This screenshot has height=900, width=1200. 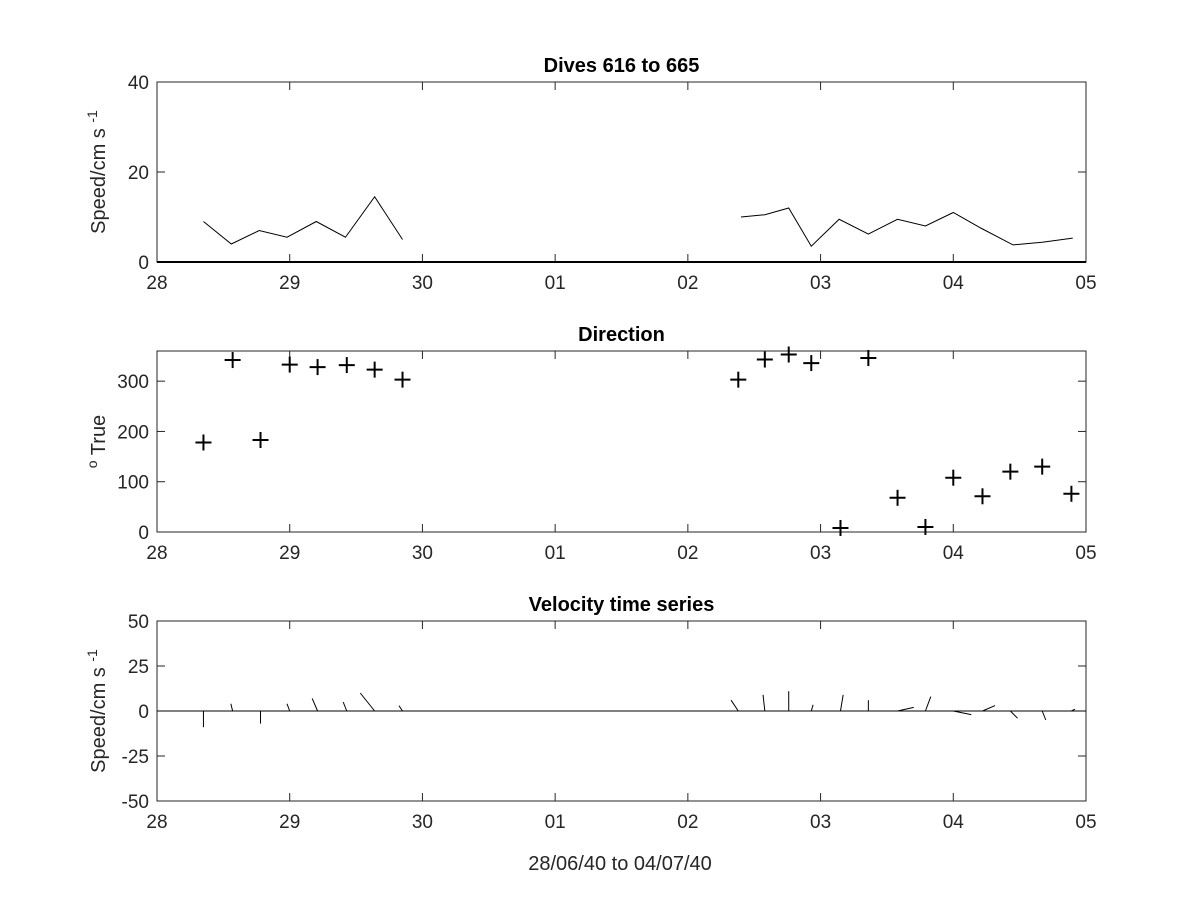 What do you see at coordinates (133, 483) in the screenshot?
I see `y-tick-label: 100` at bounding box center [133, 483].